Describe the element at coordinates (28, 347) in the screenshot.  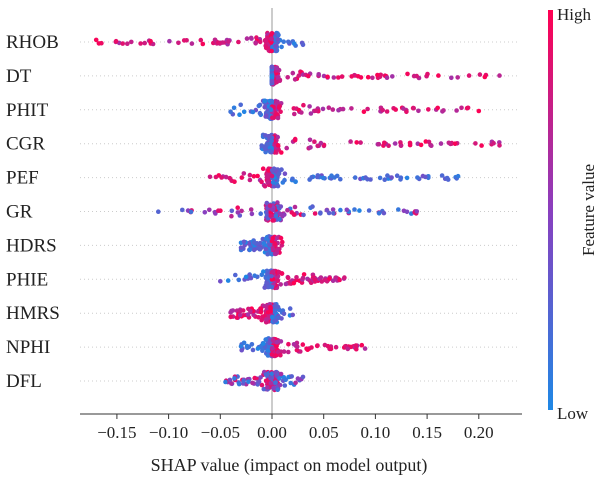
I see `feature-label: NPHI` at that location.